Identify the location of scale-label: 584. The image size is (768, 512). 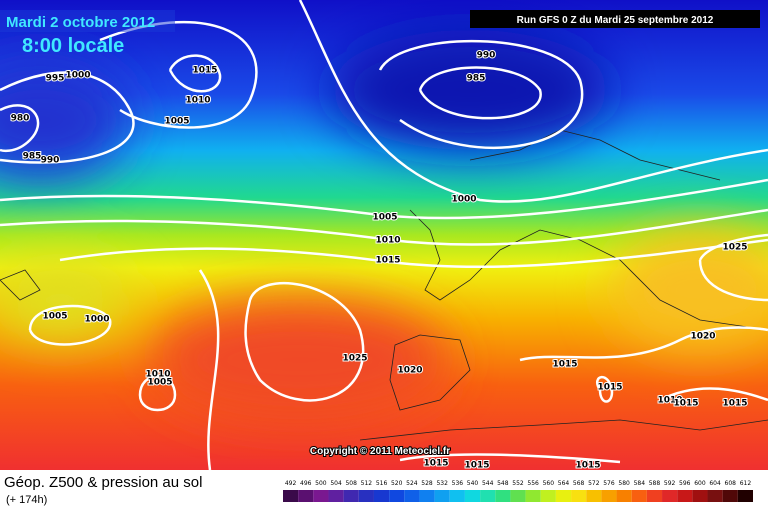
(640, 483).